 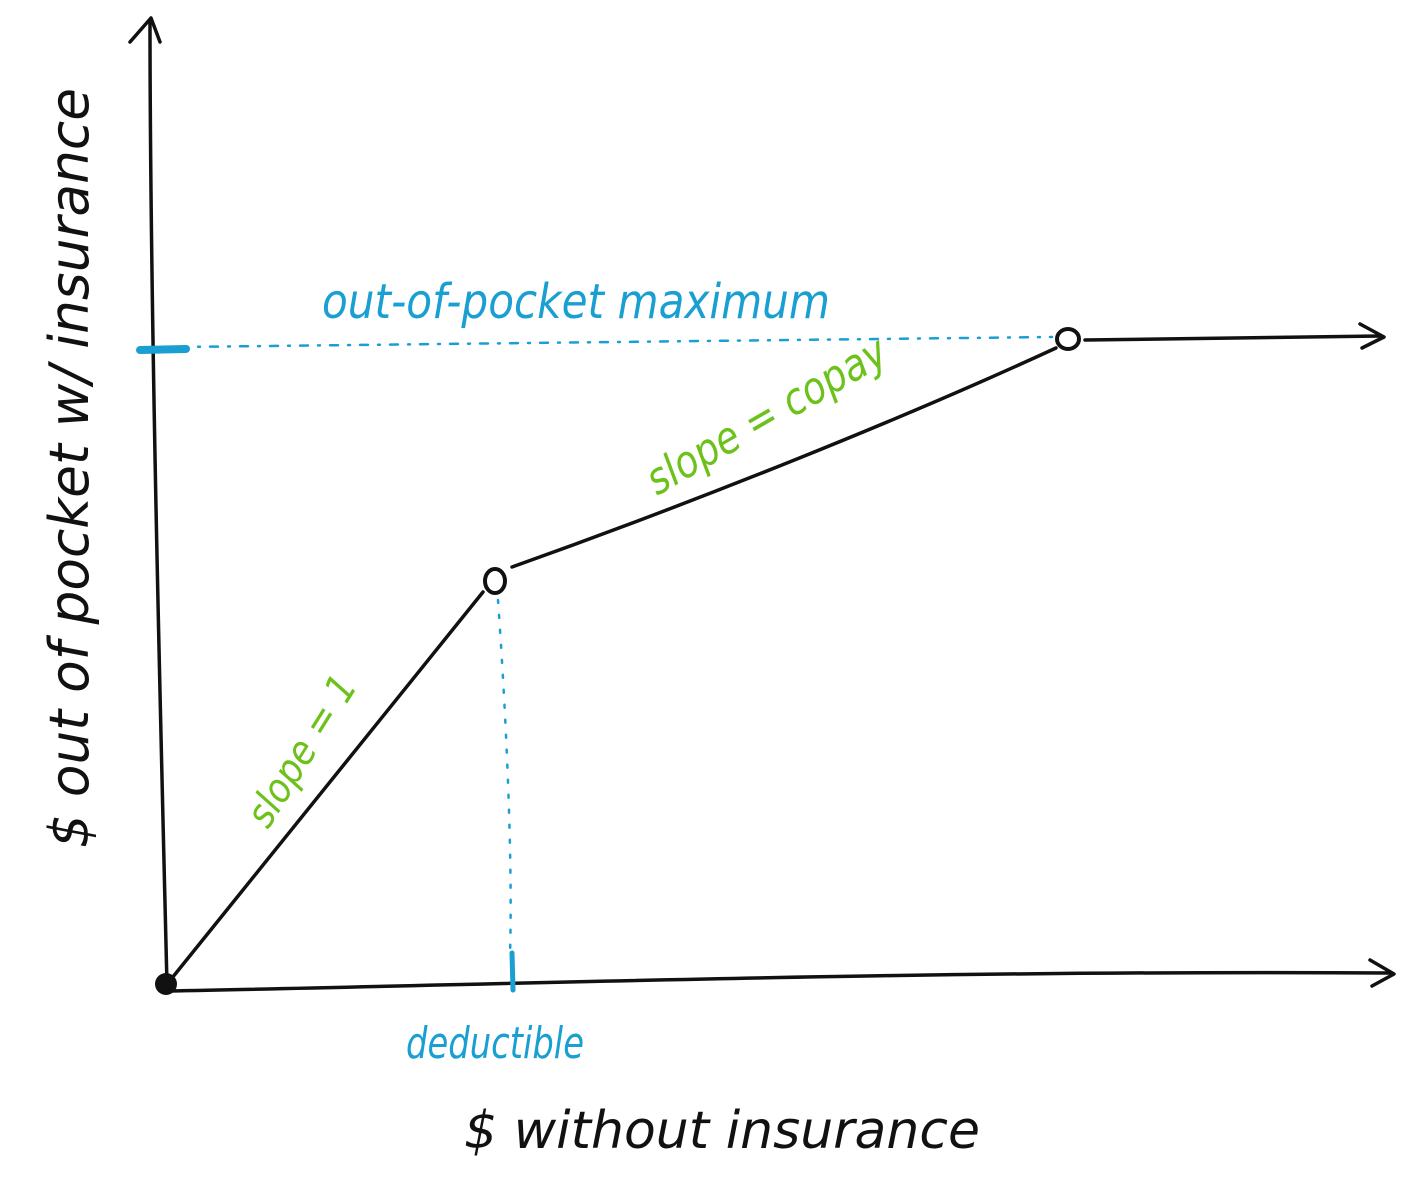 I want to click on origin-point, so click(x=166, y=984).